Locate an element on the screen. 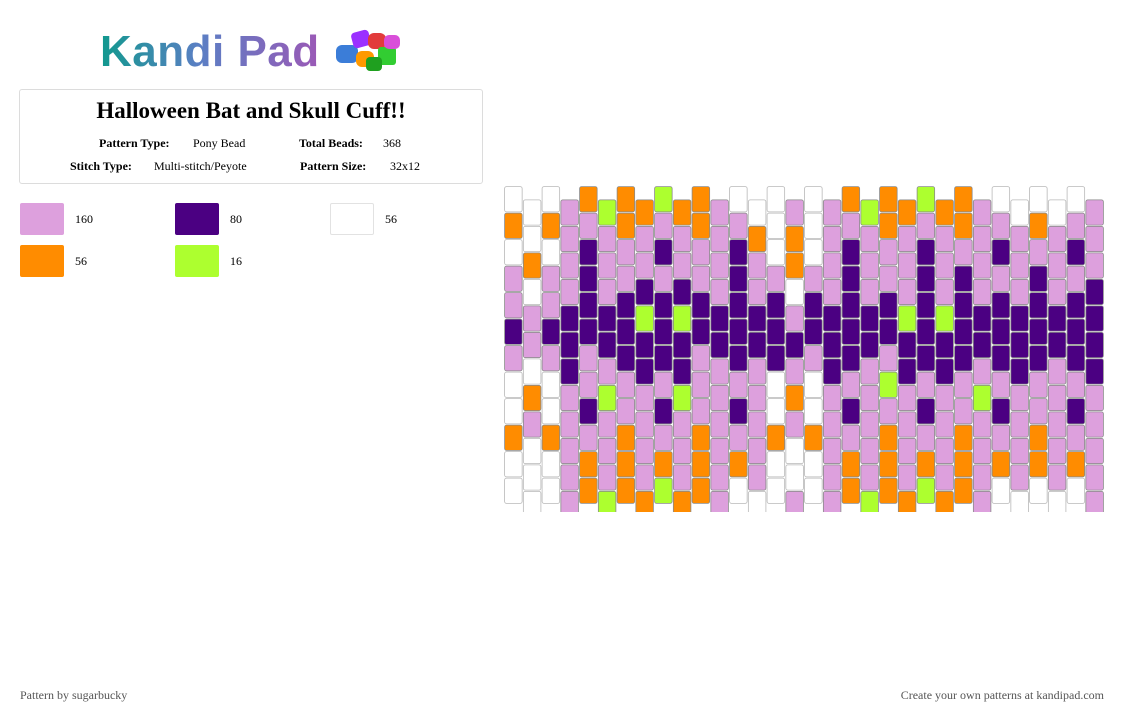 This screenshot has height=720, width=1124. kandi-pad-logo: Kandi Pad is located at coordinates (255, 52).